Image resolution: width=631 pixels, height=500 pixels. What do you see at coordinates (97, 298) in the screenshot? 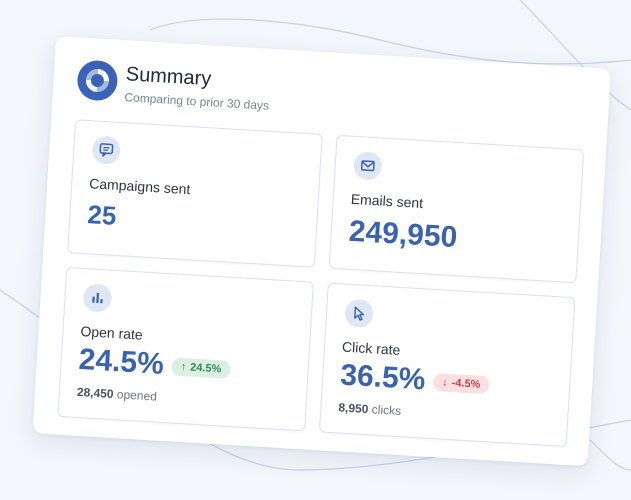
I see `bar-chart-icon` at bounding box center [97, 298].